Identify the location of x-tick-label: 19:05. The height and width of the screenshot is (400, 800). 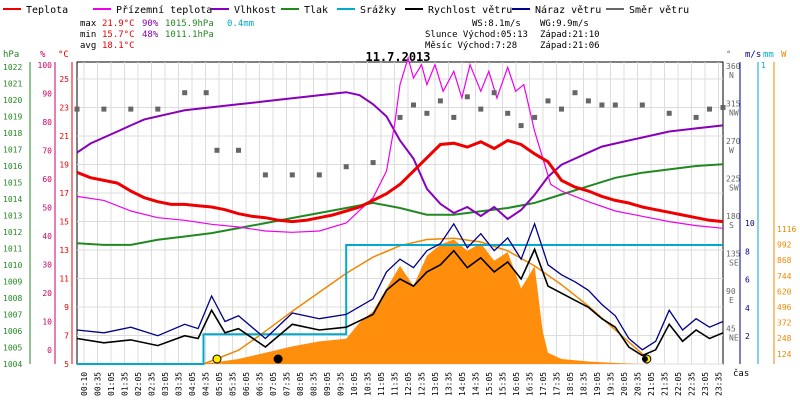
(597, 384).